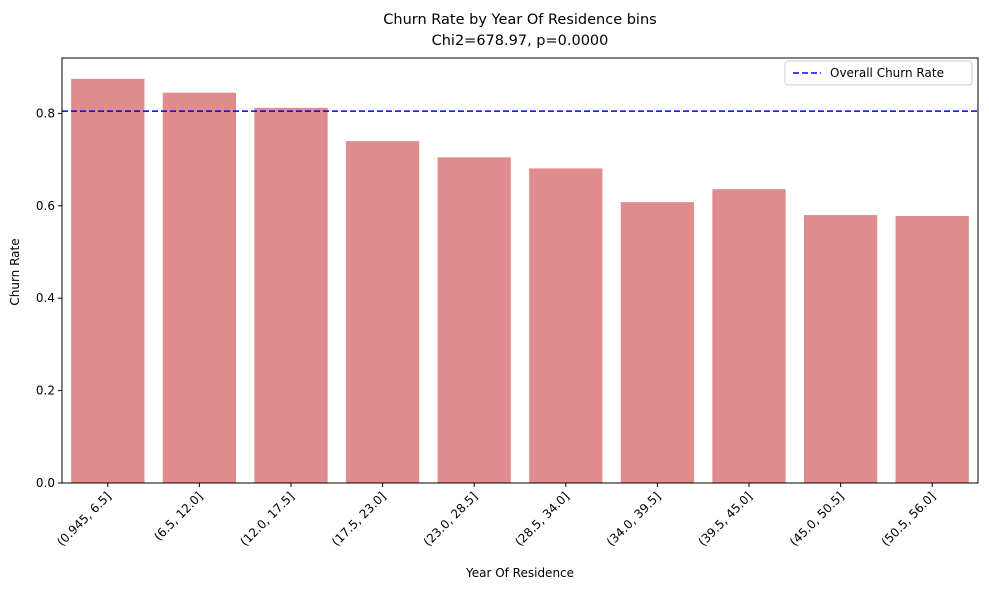 The image size is (989, 590). I want to click on x-tick-label: (12.0, 17.5], so click(267, 519).